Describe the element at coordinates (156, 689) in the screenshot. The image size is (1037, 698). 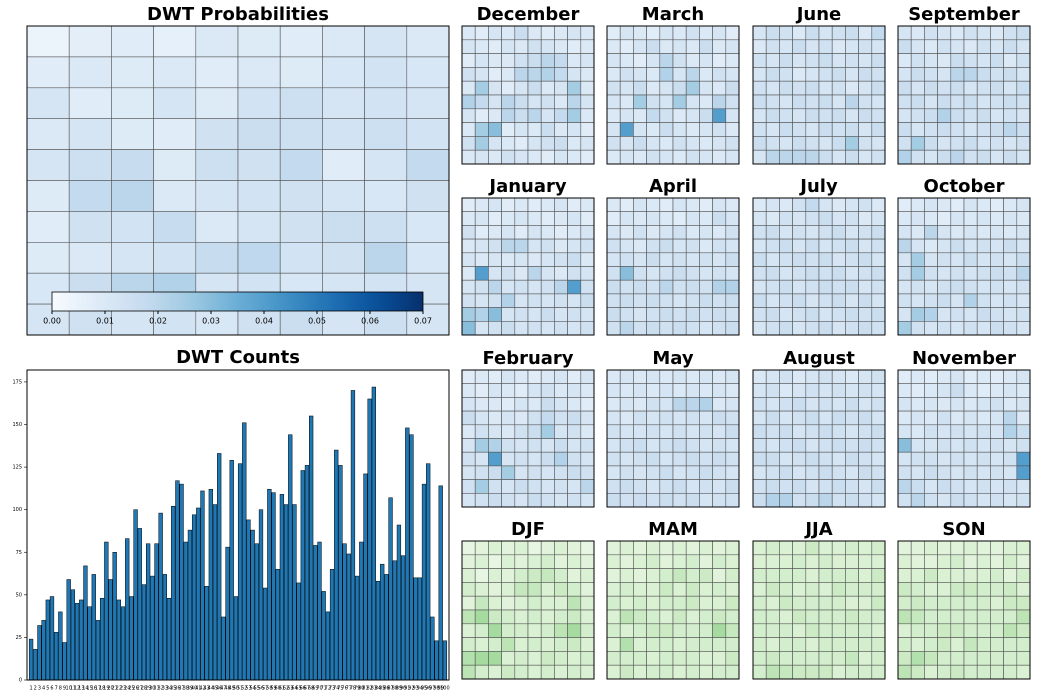
I see `x-tick-label: 31` at that location.